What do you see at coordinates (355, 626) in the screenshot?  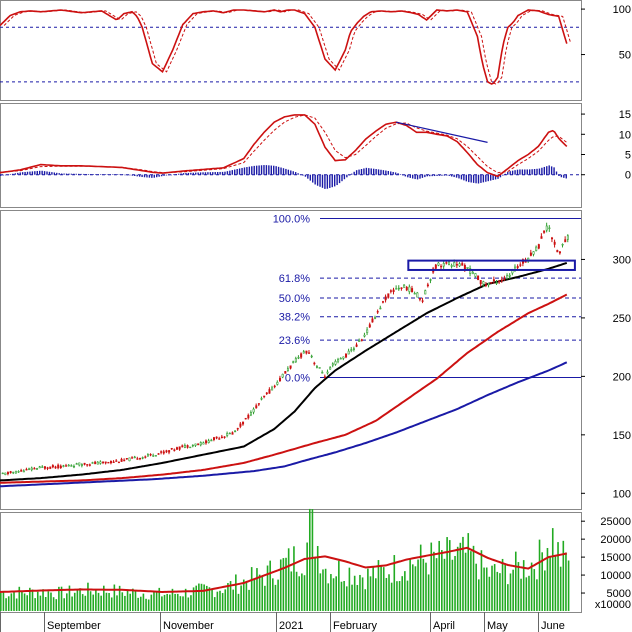 I see `date-axis-label: February` at bounding box center [355, 626].